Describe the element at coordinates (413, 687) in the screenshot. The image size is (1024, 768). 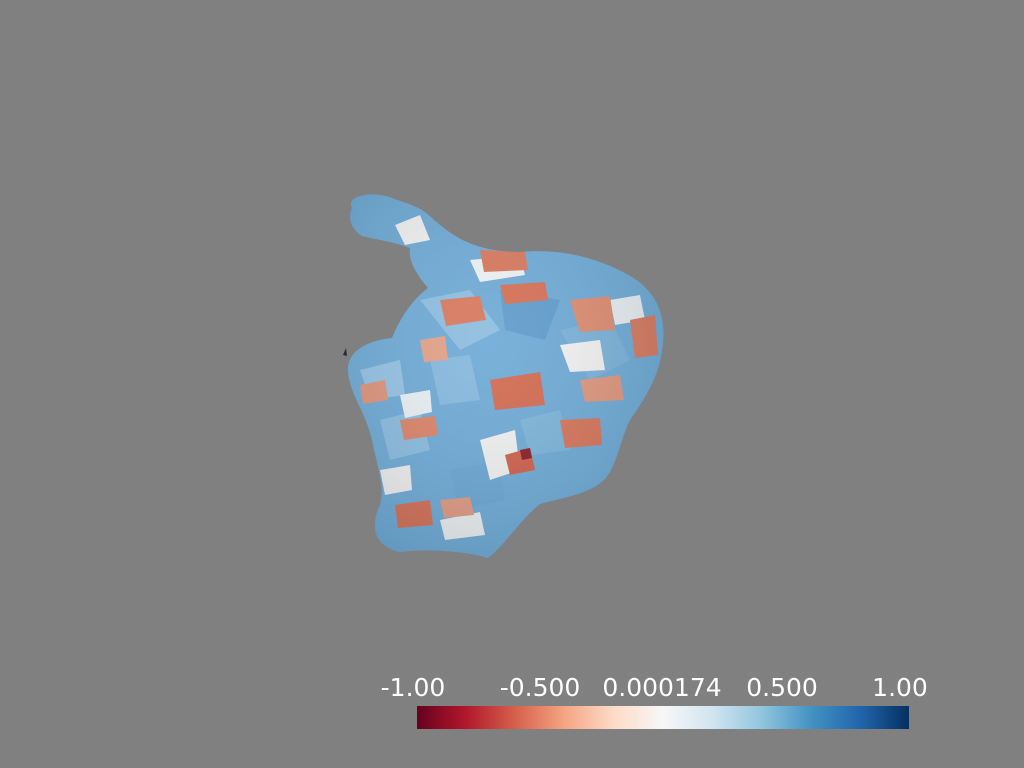
I see `scalar-tick-label: -1.00` at that location.